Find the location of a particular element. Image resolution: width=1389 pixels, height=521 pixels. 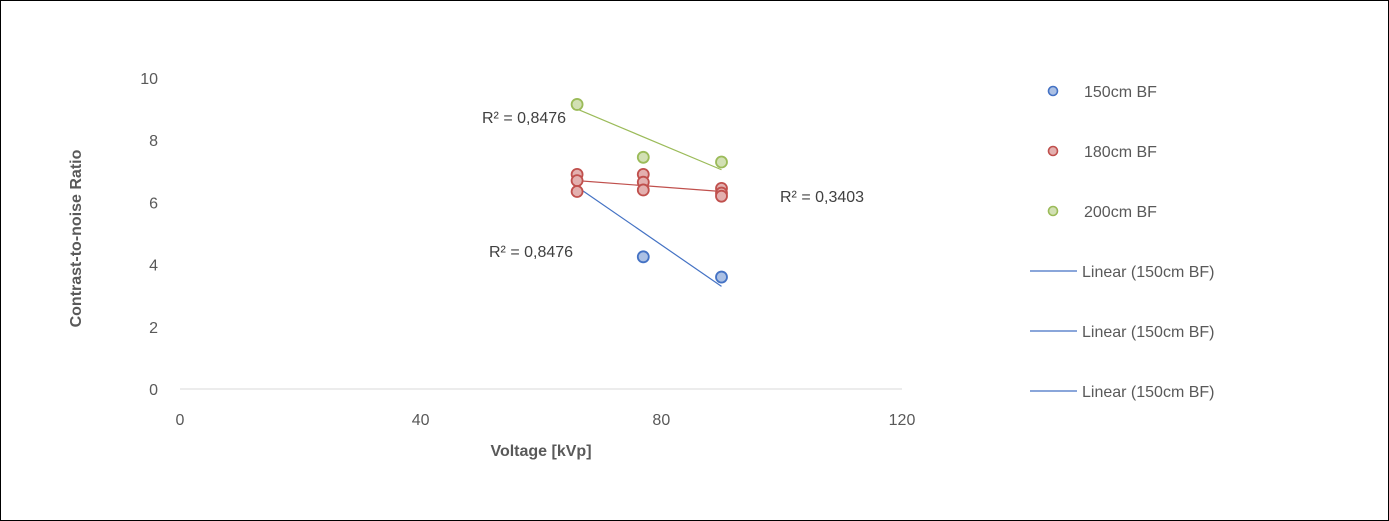

x-tick-label: 40 is located at coordinates (421, 420).